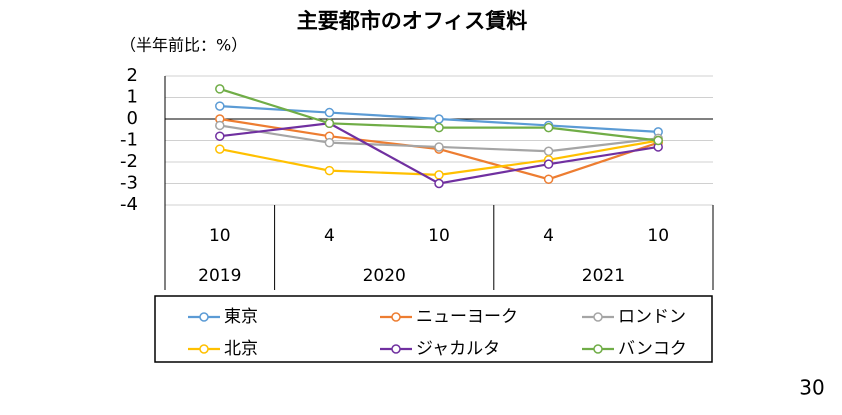 This screenshot has height=415, width=842. I want to click on y-tick-label: -3, so click(129, 183).